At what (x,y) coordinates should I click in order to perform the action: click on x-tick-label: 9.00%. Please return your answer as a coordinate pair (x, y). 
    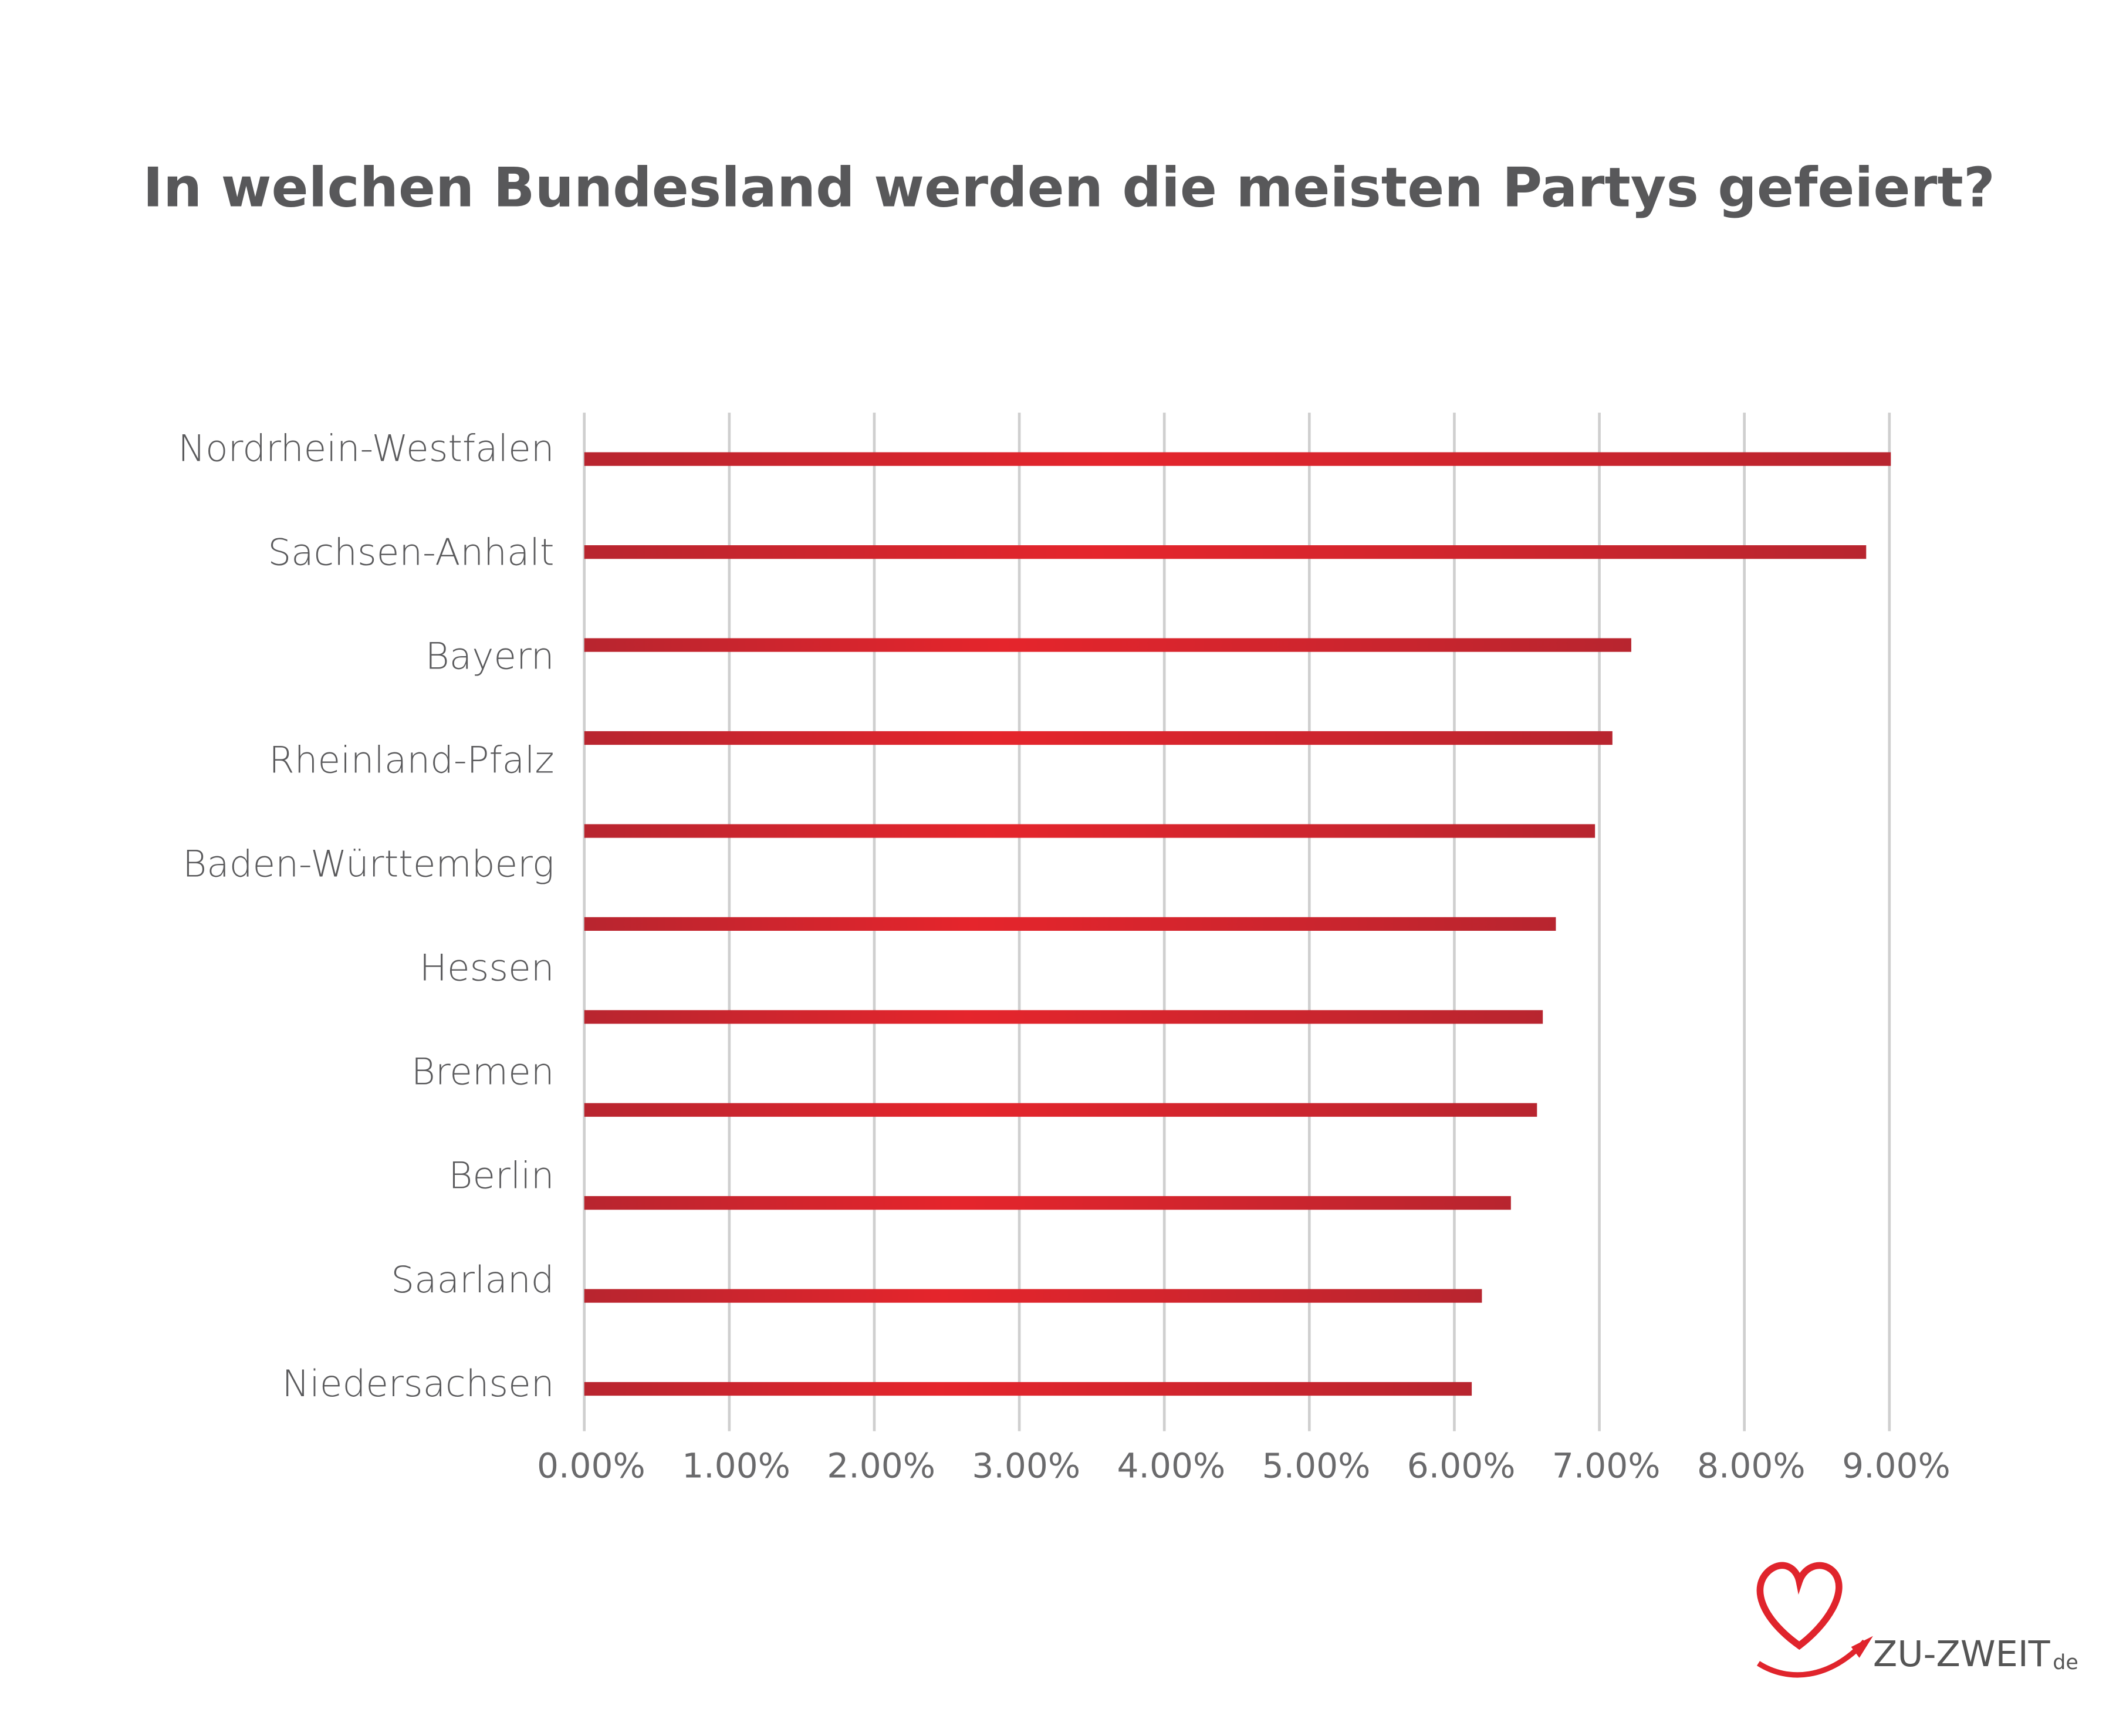
    Looking at the image, I should click on (1896, 1466).